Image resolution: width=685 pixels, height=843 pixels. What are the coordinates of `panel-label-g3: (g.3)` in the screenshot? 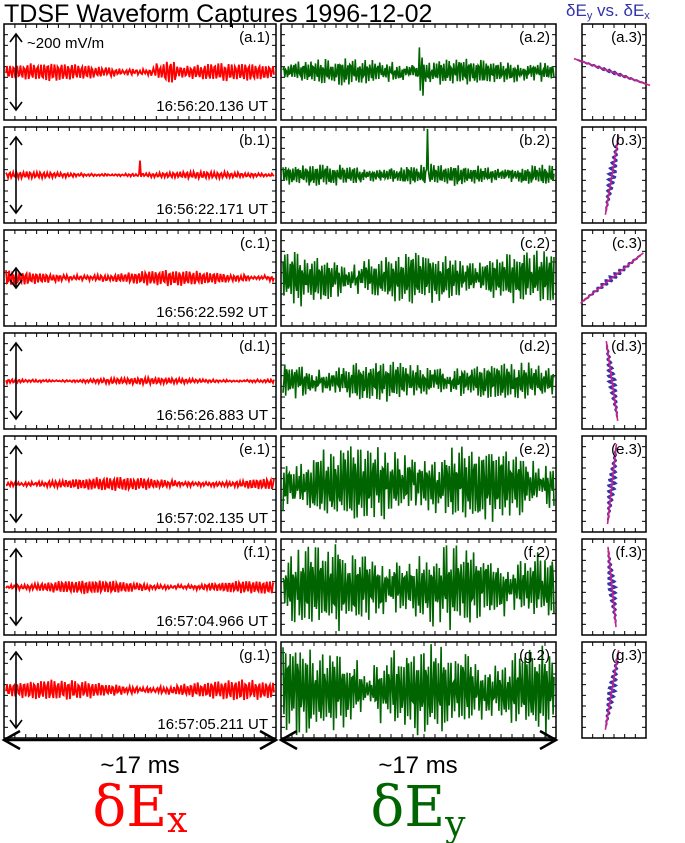 It's located at (626, 655).